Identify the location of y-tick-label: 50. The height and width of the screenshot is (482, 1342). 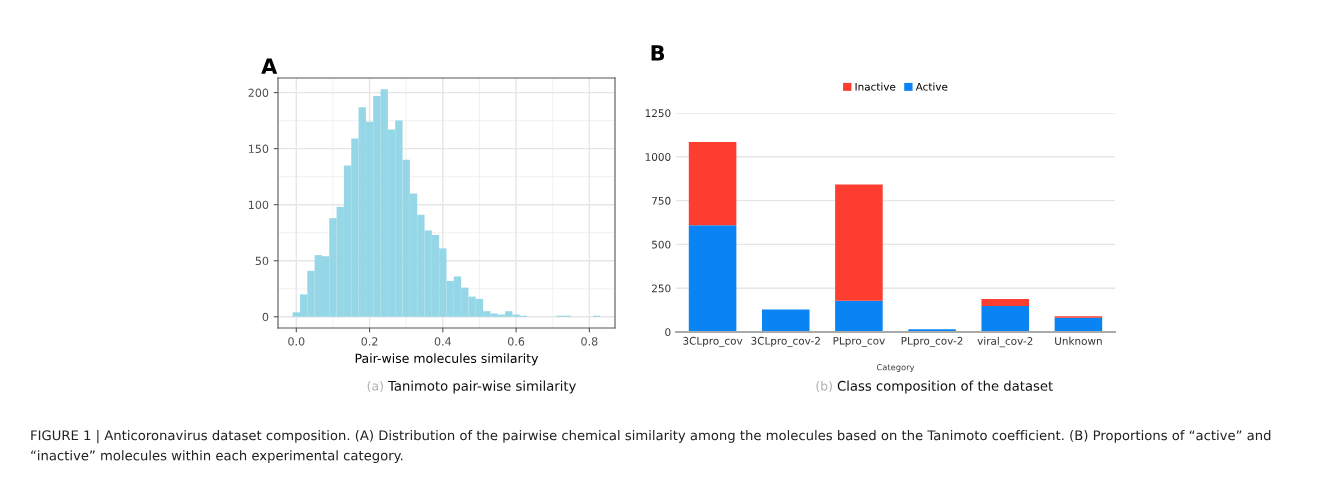
(262, 261).